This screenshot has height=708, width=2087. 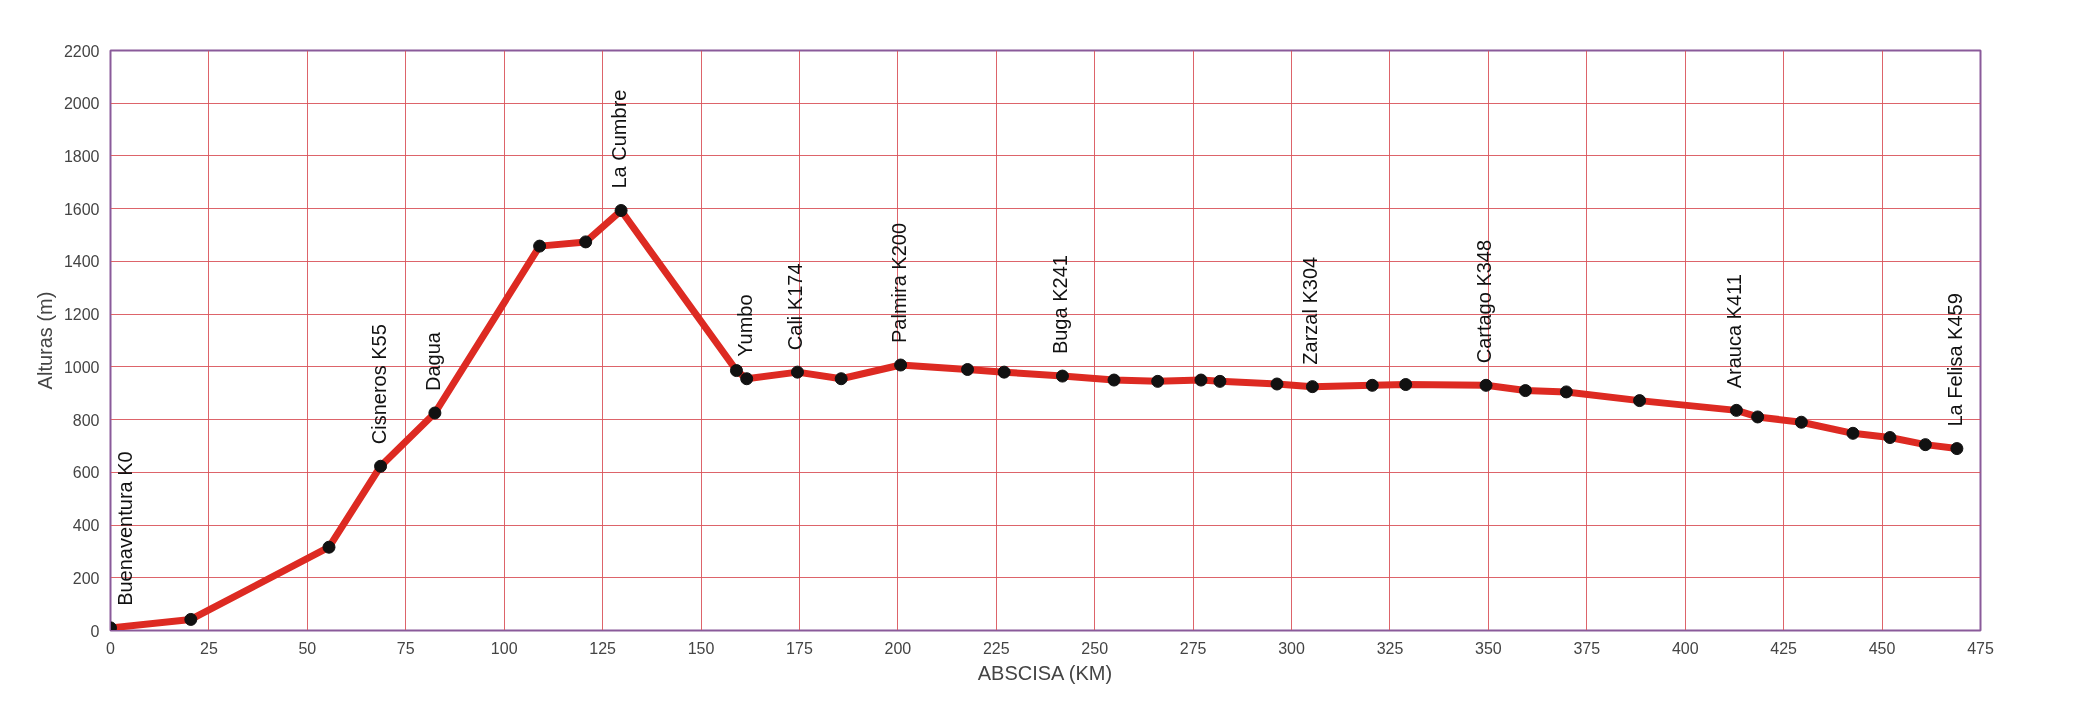 What do you see at coordinates (1390, 648) in the screenshot?
I see `x-tick-label: 325` at bounding box center [1390, 648].